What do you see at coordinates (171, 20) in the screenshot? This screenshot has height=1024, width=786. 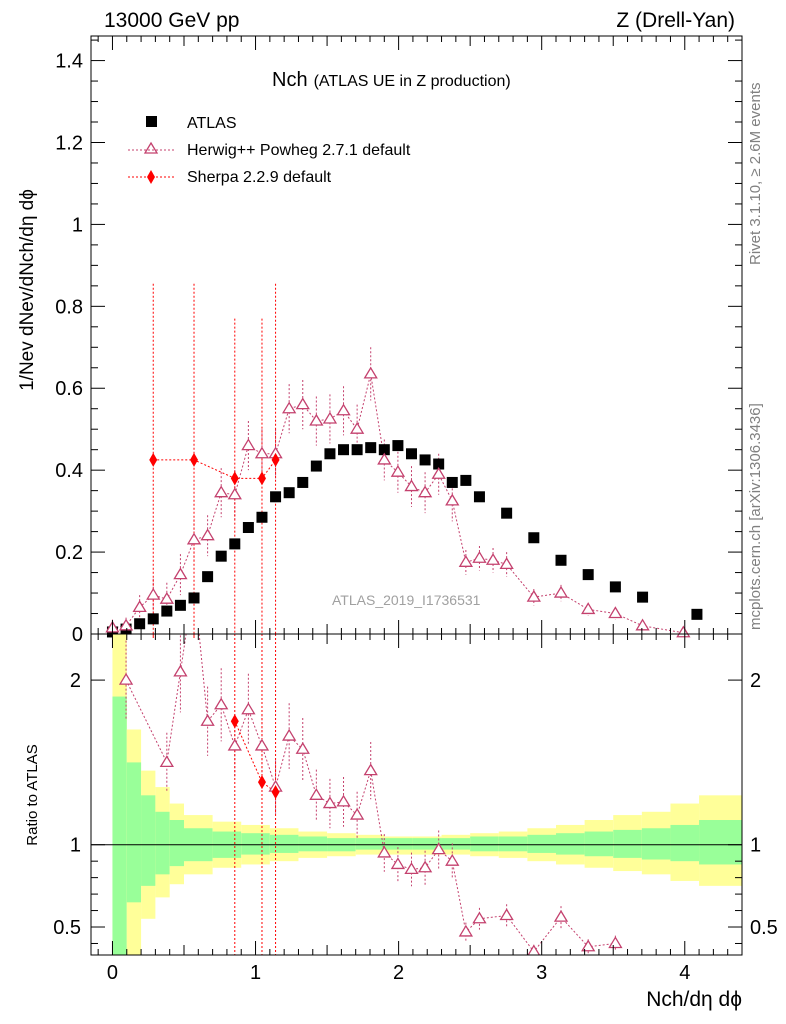 I see `header-left: 13000 GeV pp` at bounding box center [171, 20].